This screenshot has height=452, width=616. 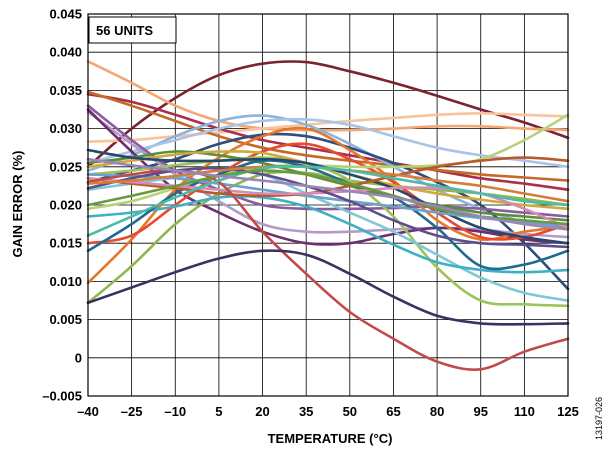 I want to click on x-tick-label: 20, so click(x=262, y=411).